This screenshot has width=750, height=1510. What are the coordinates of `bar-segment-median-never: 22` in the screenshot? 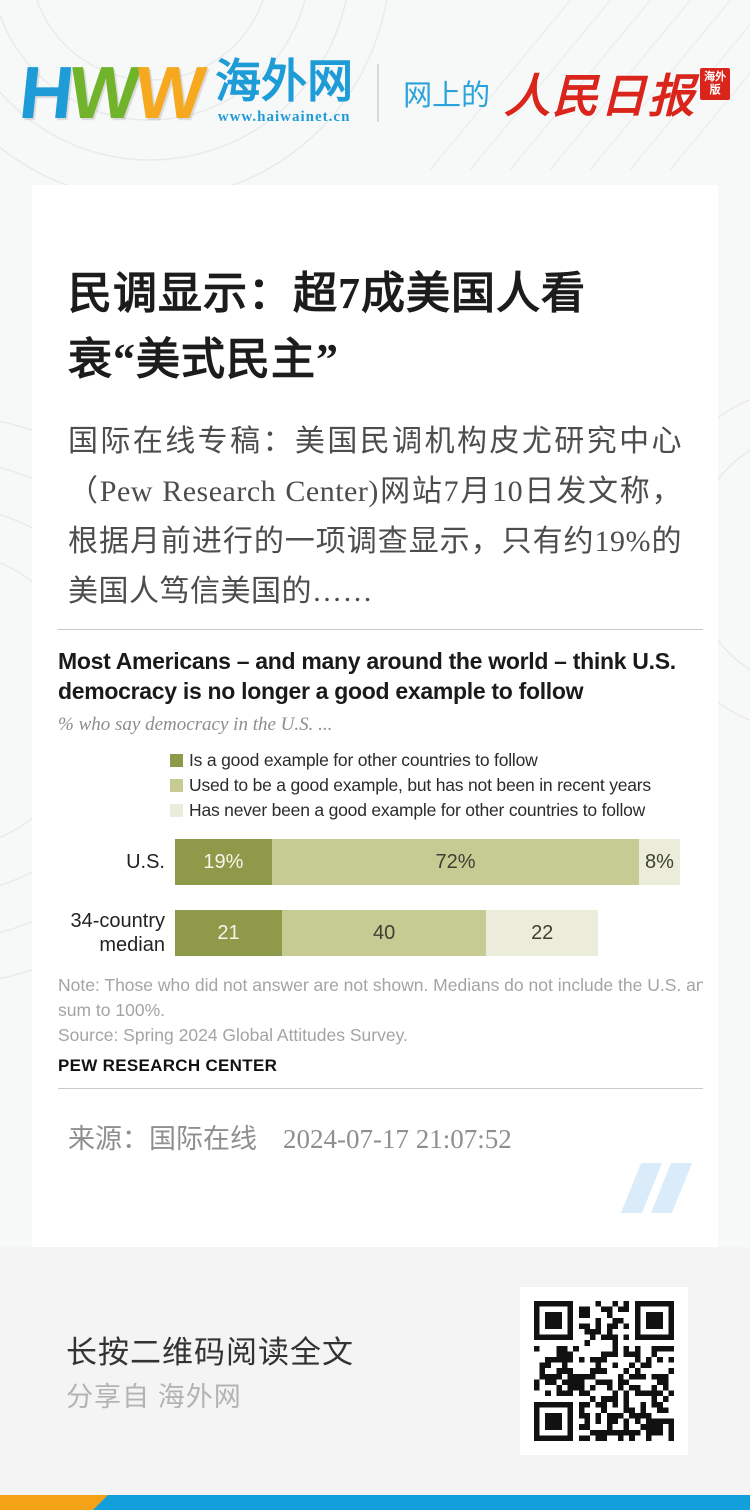 It's located at (542, 933).